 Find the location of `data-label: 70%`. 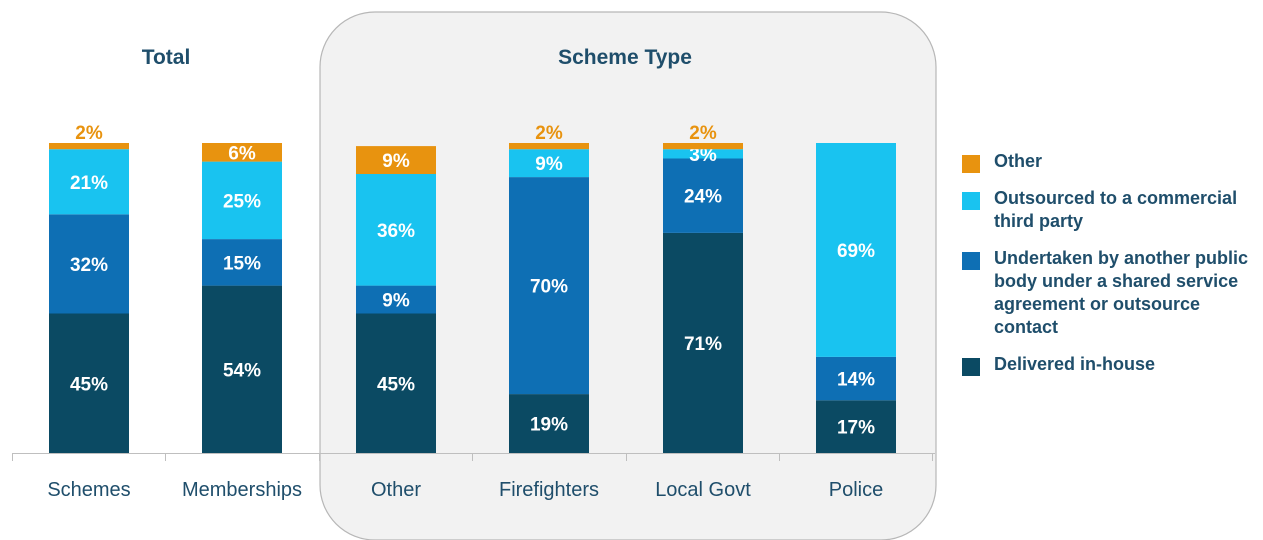

data-label: 70% is located at coordinates (549, 287).